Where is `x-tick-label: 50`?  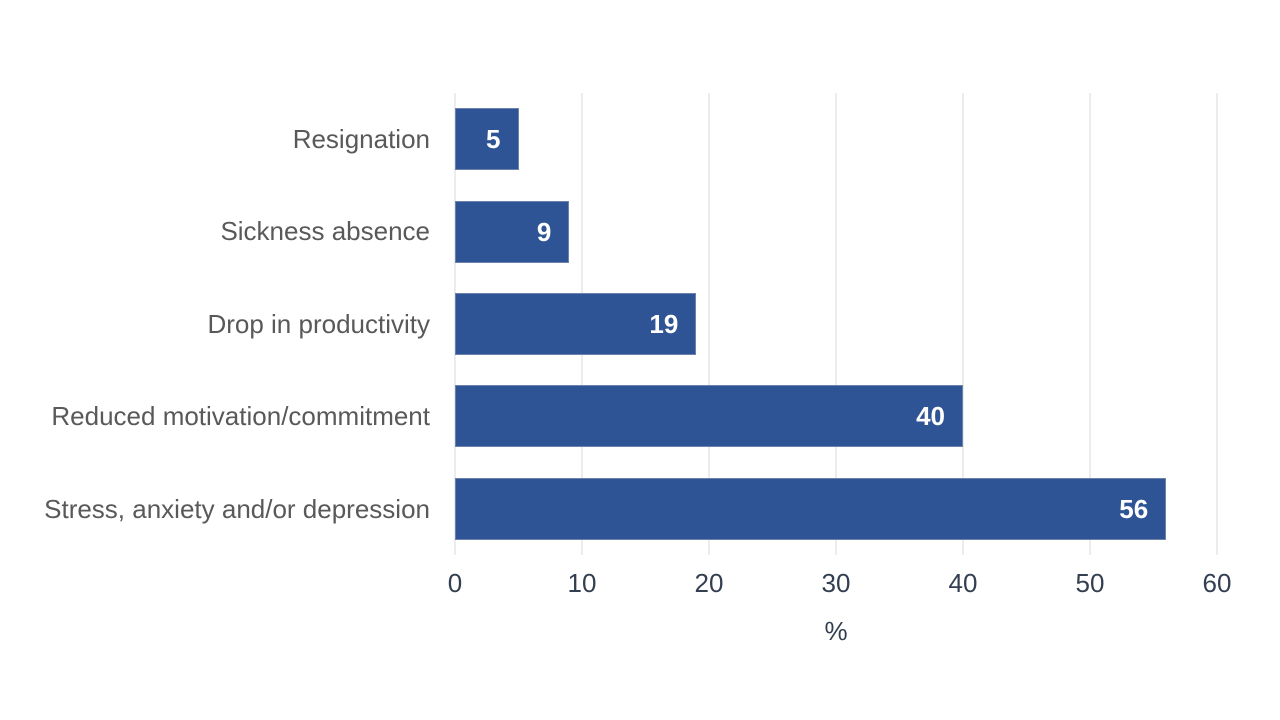
x-tick-label: 50 is located at coordinates (1090, 583).